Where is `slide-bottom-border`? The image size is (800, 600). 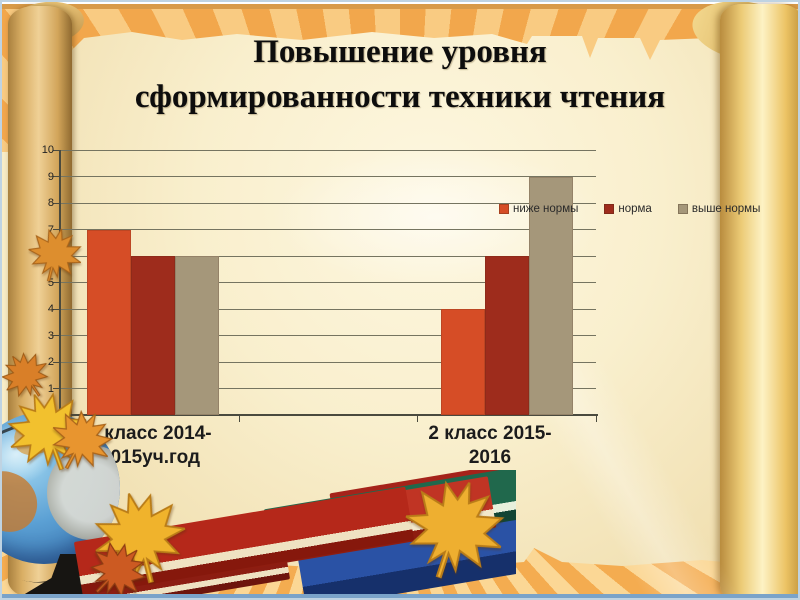
slide-bottom-border is located at coordinates (400, 596).